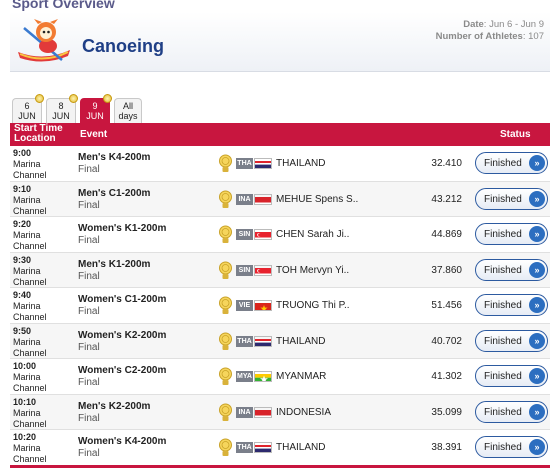 This screenshot has height=468, width=550. I want to click on tab-all-days: All days, so click(128, 110).